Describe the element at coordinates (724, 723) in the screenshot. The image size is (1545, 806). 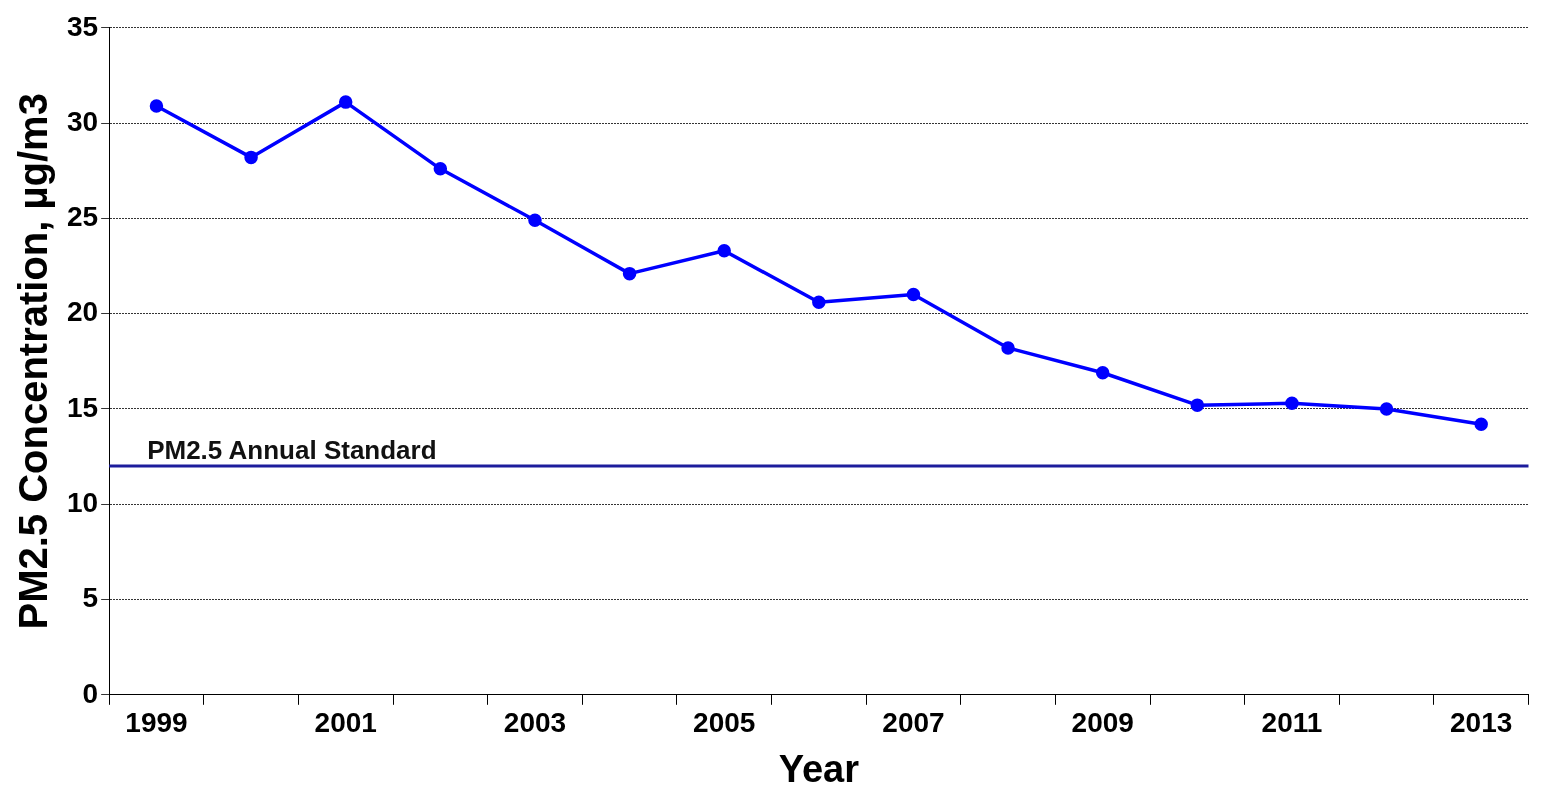
I see `x-tick-label: 2005` at that location.